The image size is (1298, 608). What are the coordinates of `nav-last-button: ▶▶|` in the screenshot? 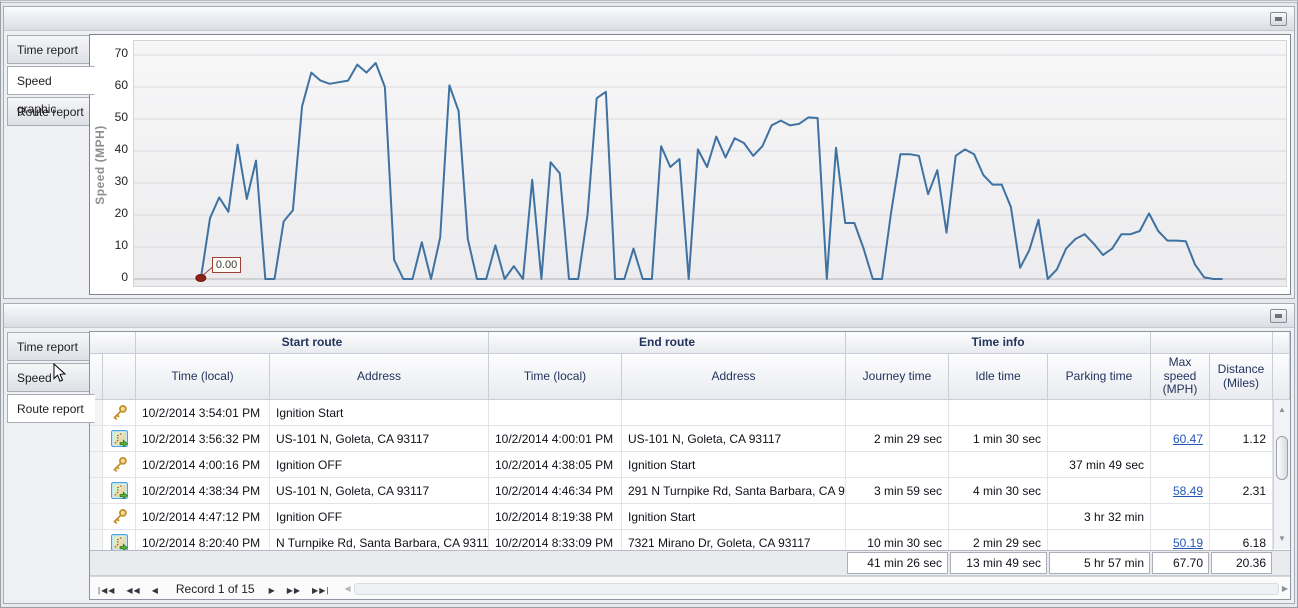 It's located at (321, 590).